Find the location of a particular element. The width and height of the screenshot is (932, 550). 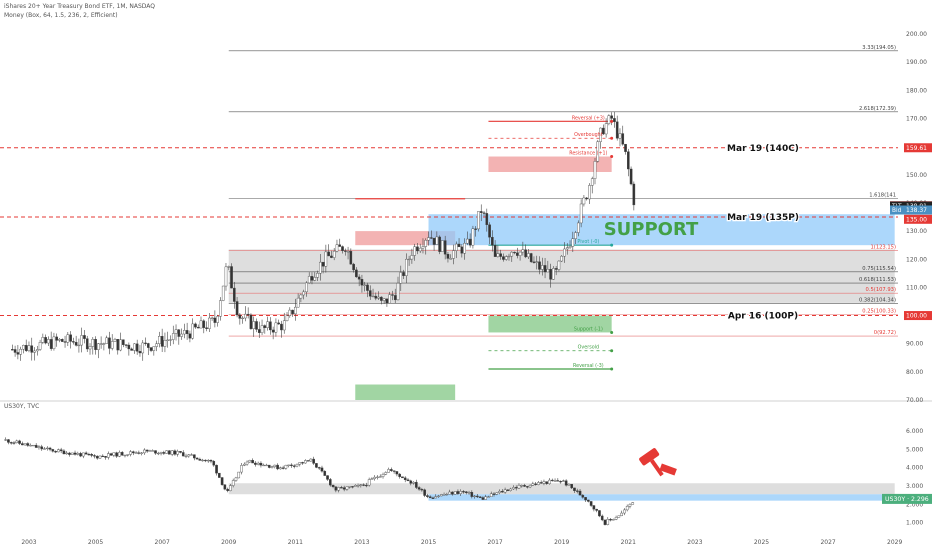

signal-label: Resistance (+1) is located at coordinates (588, 154).